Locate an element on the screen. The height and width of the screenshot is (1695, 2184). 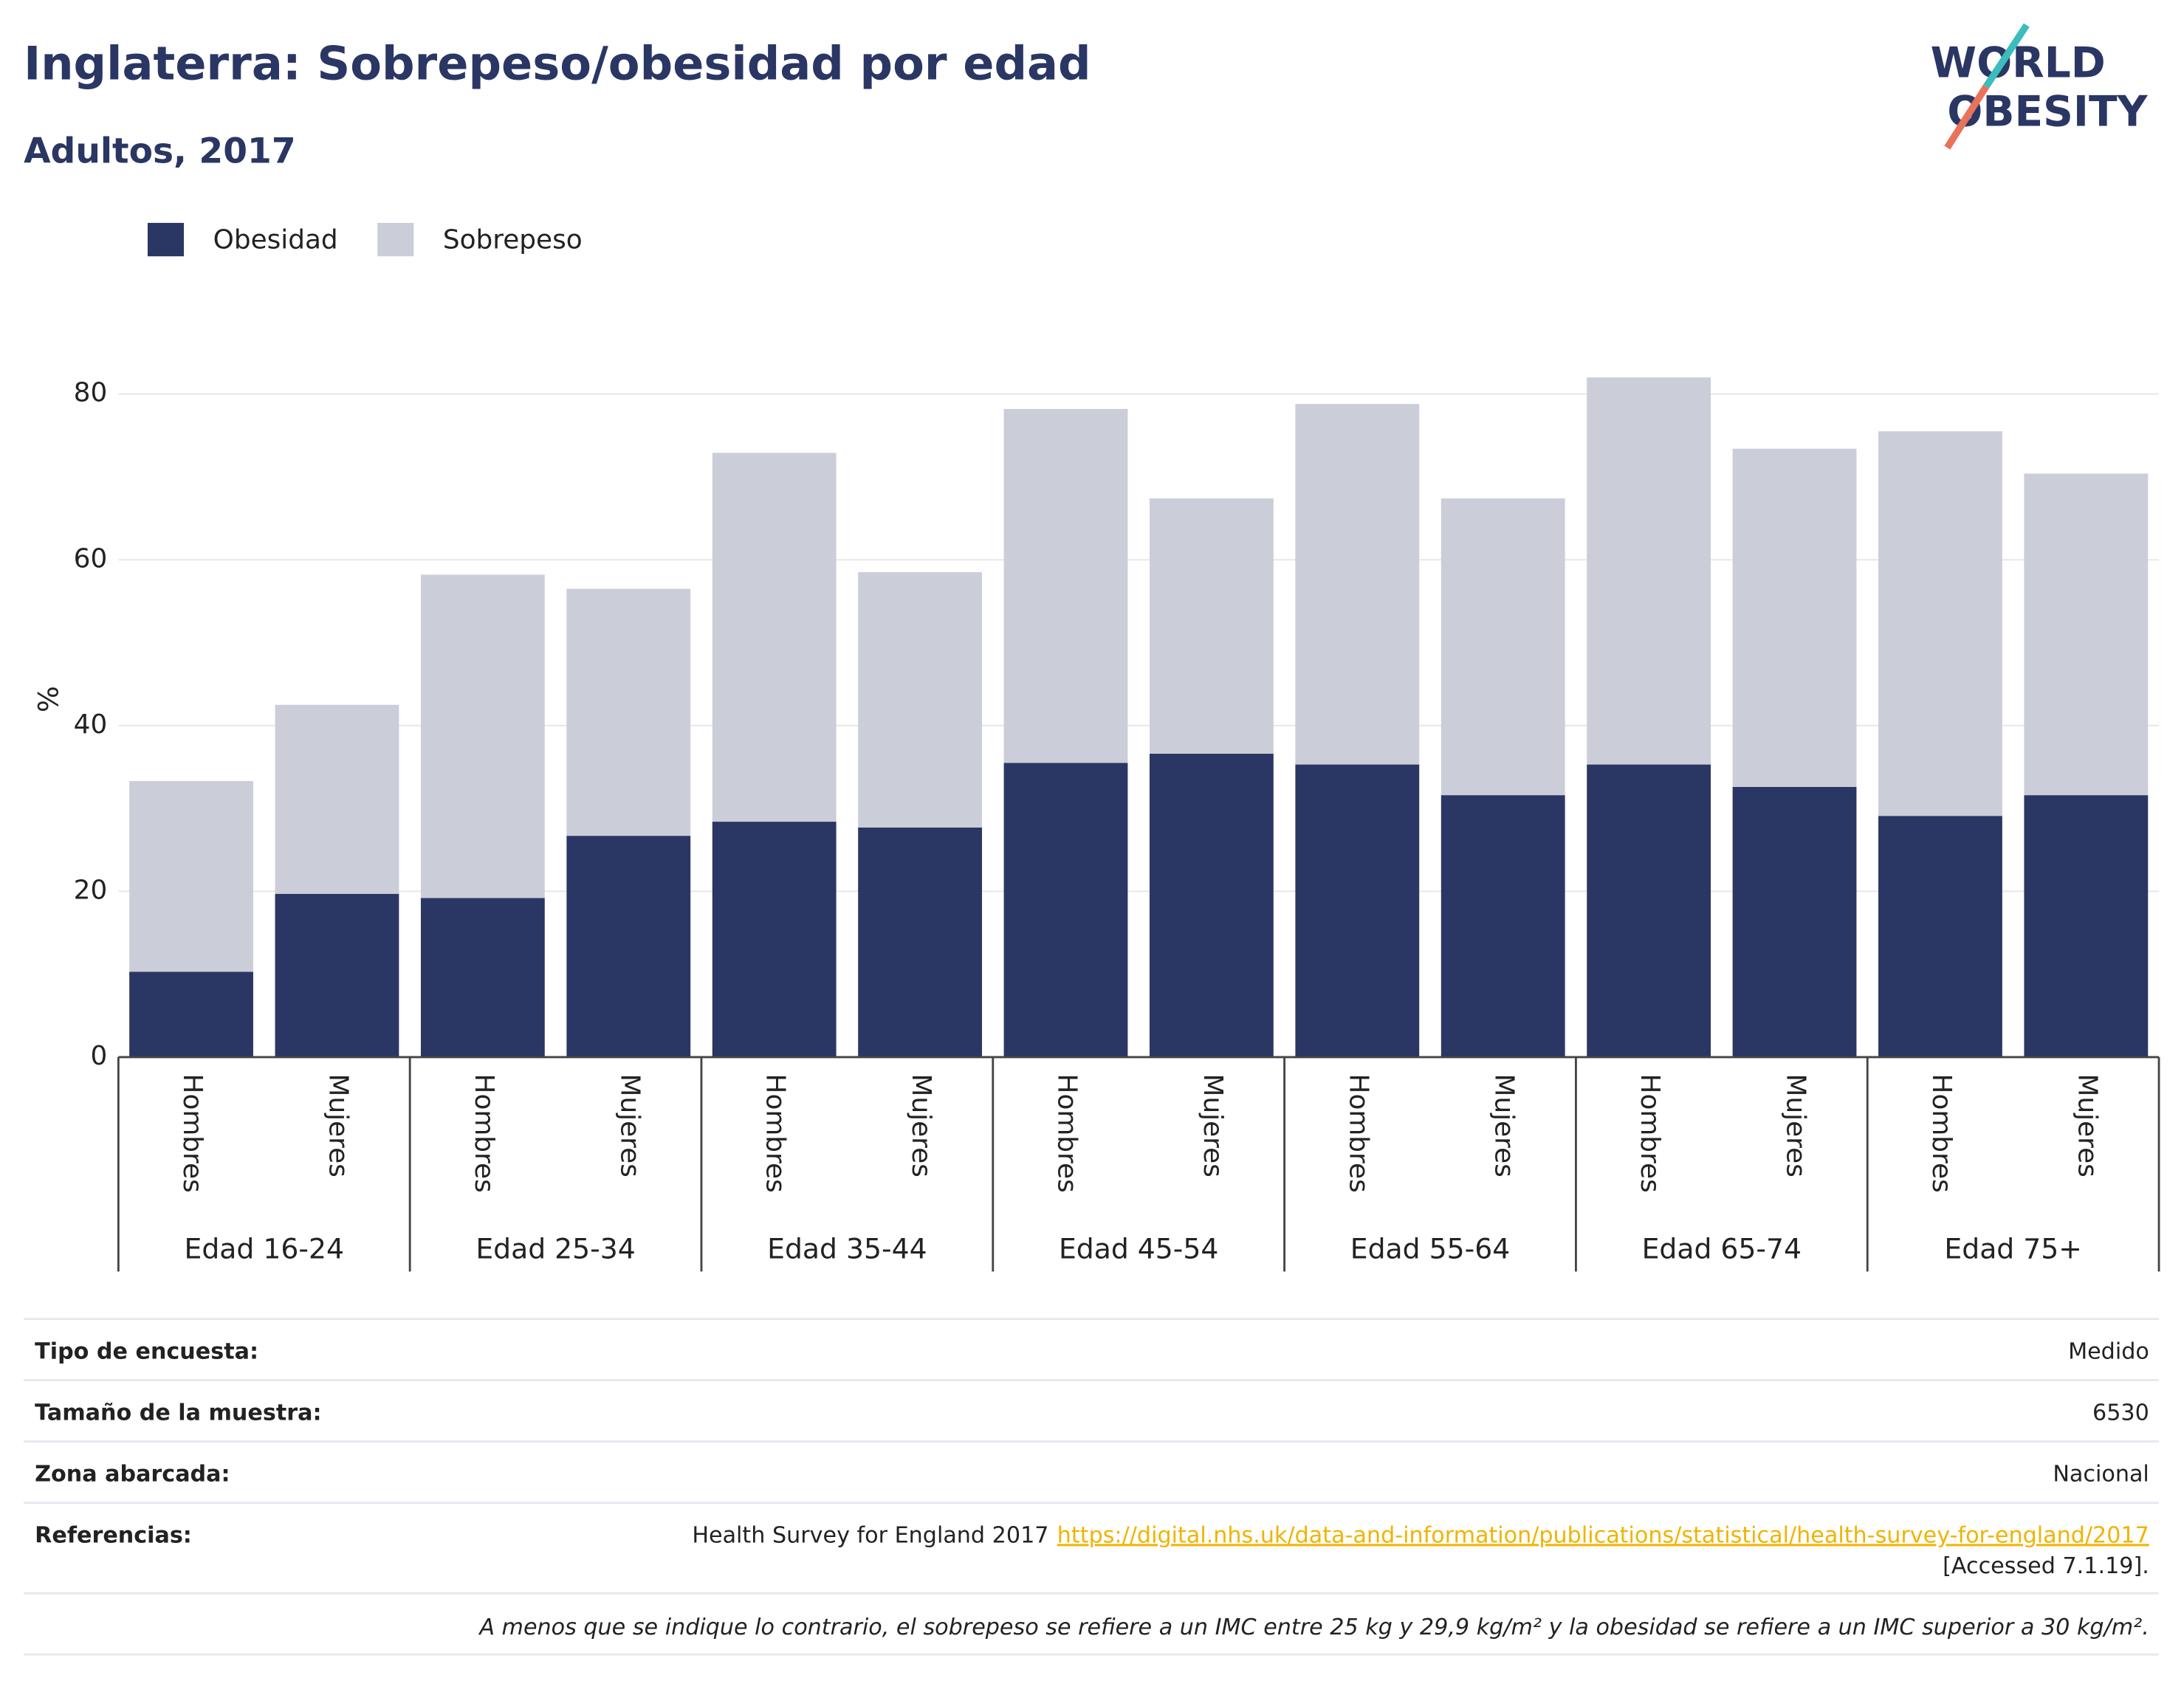
group-label: Edad 65-74 is located at coordinates (1722, 1249).